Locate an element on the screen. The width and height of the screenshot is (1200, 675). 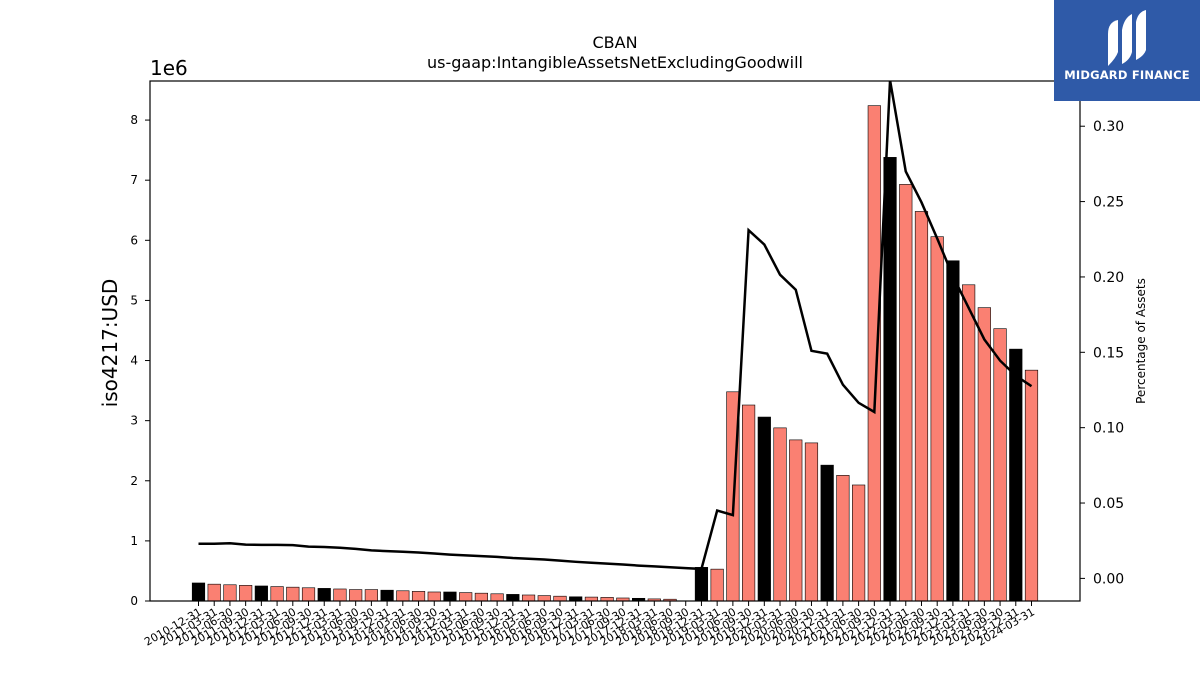
y-tick-label: 6 is located at coordinates (134, 240).